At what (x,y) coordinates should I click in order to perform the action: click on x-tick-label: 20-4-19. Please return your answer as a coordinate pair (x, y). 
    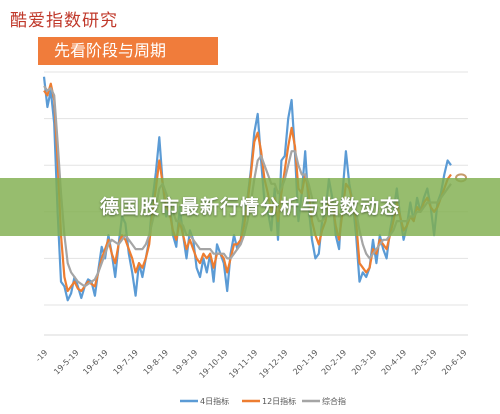
    Looking at the image, I should click on (394, 362).